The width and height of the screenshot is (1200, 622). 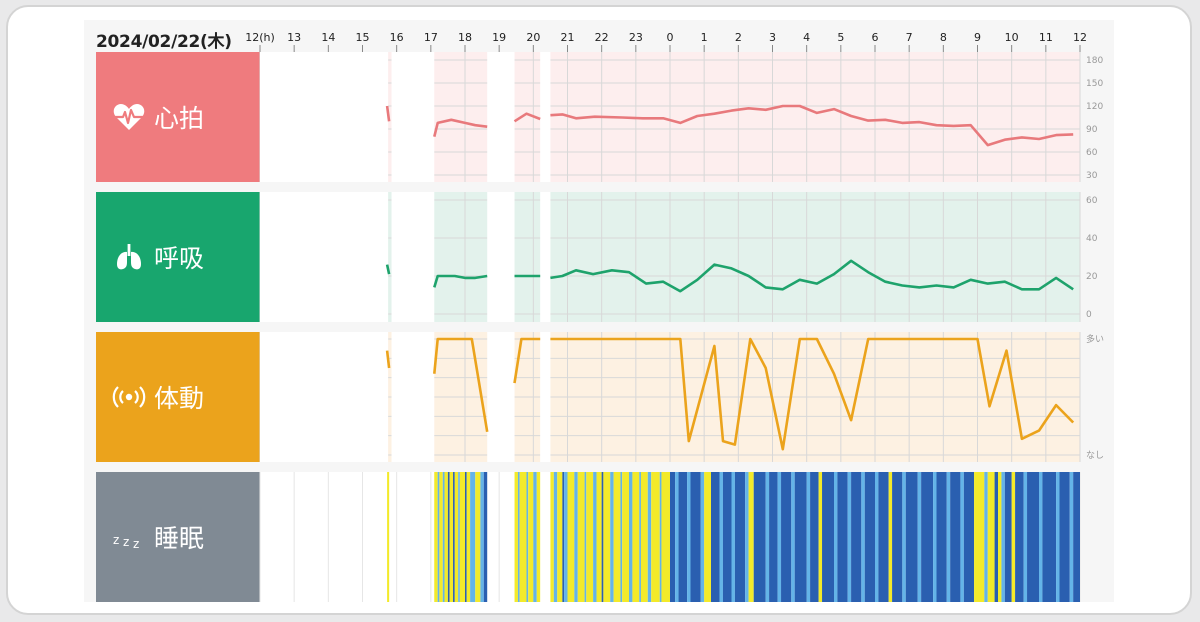 What do you see at coordinates (129, 257) in the screenshot?
I see `lungs-icon` at bounding box center [129, 257].